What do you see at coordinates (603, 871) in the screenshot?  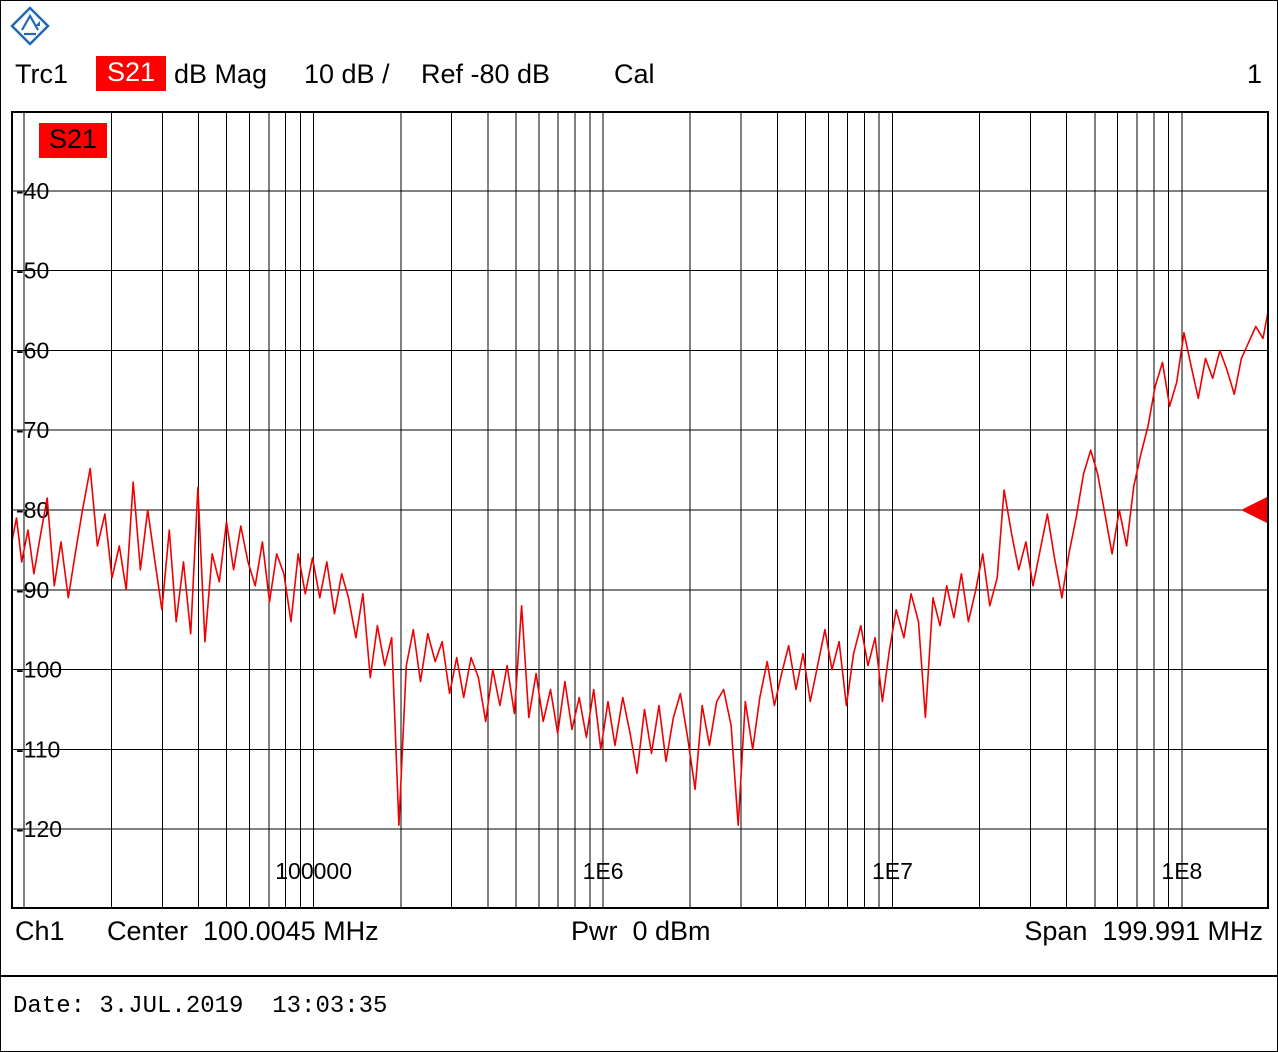 I see `x-axis-label: 1E6` at bounding box center [603, 871].